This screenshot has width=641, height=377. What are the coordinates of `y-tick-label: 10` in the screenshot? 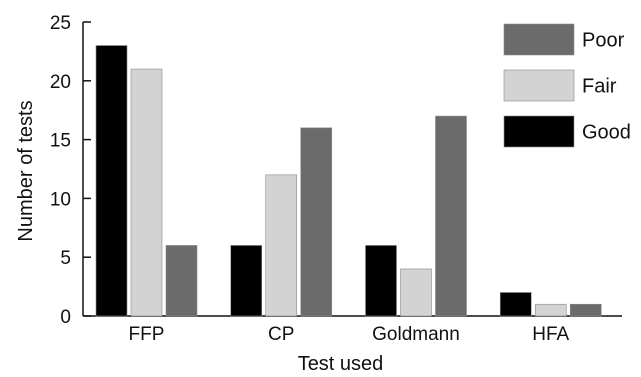 It's located at (60, 199).